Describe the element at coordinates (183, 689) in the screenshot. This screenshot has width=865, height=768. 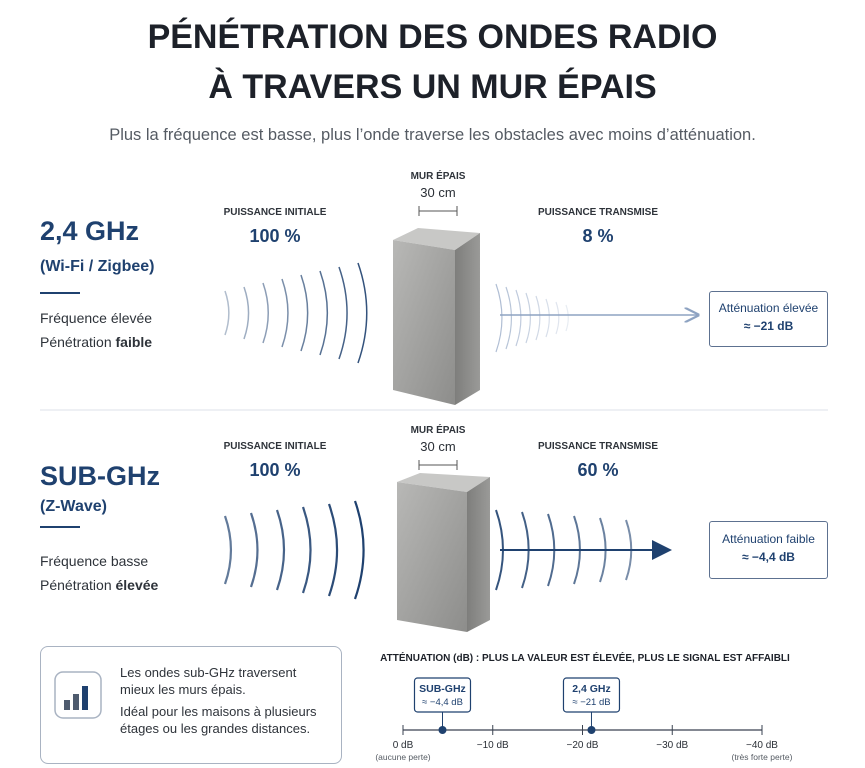
I see `note-line: mieux les murs épais.` at that location.